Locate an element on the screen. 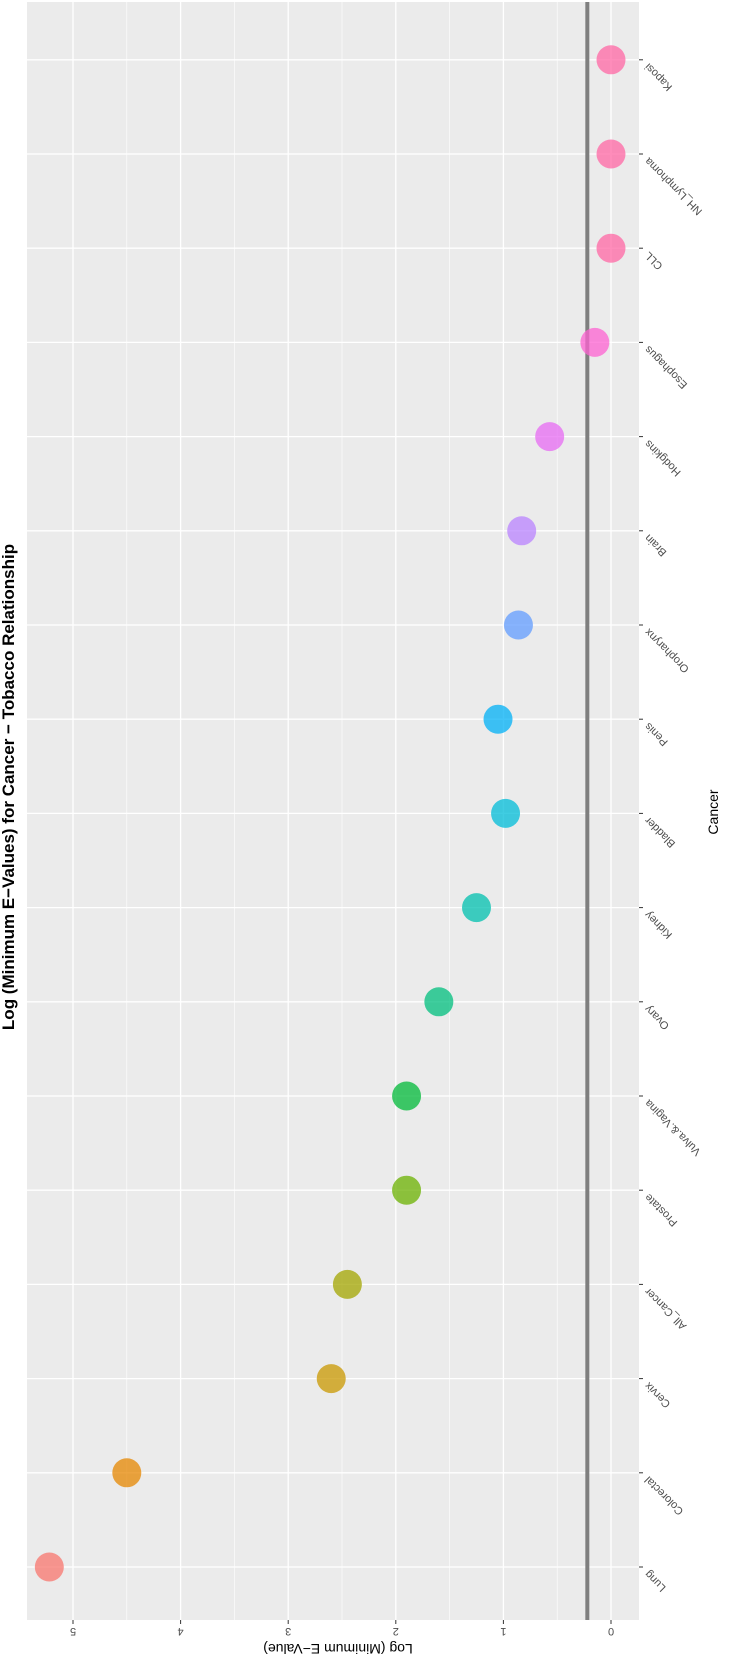  data-point-lung is located at coordinates (49, 1567).